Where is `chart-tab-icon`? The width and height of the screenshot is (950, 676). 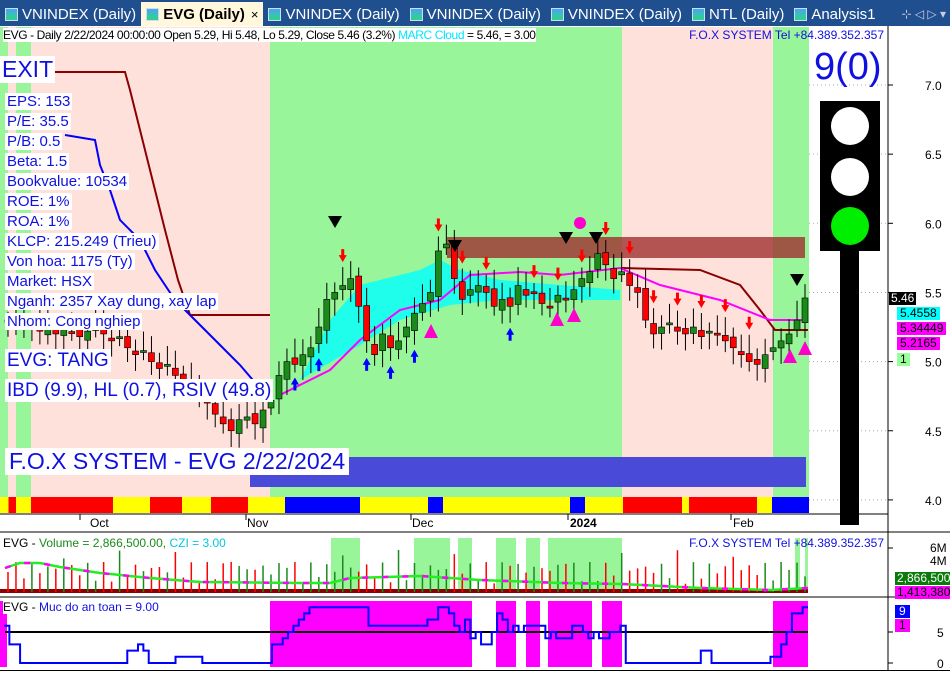
chart-tab-icon is located at coordinates (557, 14).